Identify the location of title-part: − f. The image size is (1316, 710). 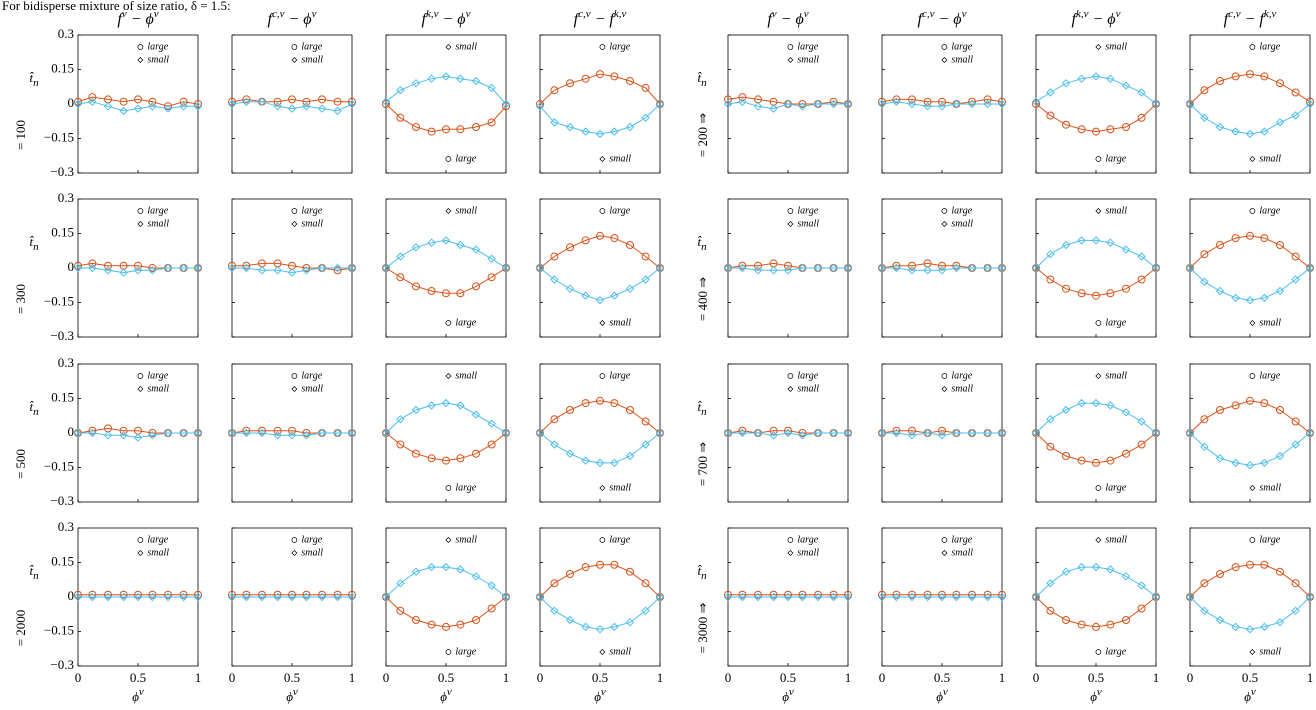
(1254, 19).